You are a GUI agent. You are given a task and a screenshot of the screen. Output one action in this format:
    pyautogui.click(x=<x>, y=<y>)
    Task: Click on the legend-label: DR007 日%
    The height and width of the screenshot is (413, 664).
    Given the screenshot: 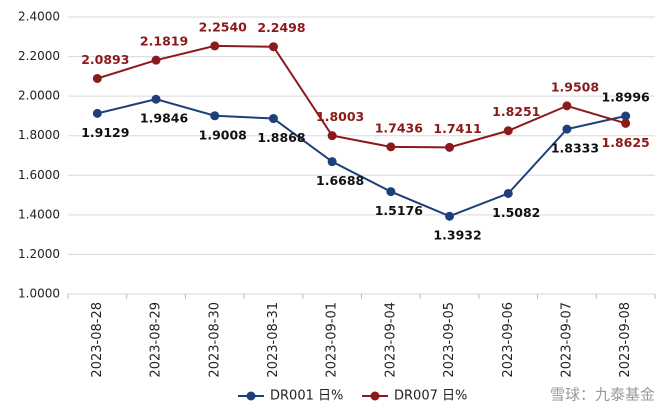 What is the action you would take?
    pyautogui.click(x=430, y=396)
    